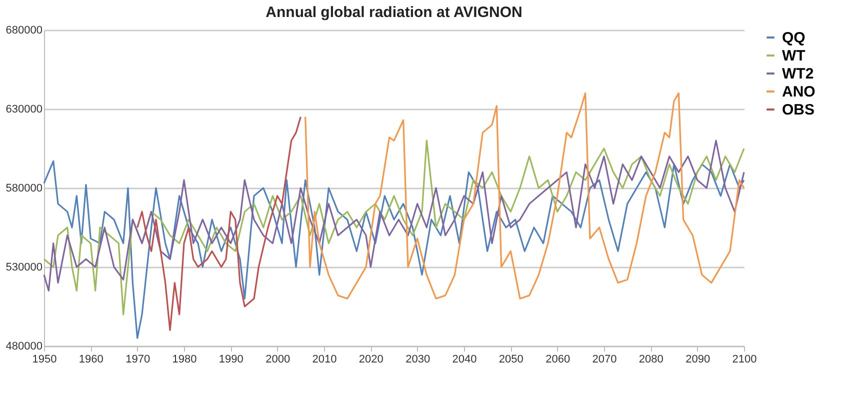 The image size is (850, 394). What do you see at coordinates (394, 12) in the screenshot?
I see `chart-title: Annual global radiation at AVIGNON` at bounding box center [394, 12].